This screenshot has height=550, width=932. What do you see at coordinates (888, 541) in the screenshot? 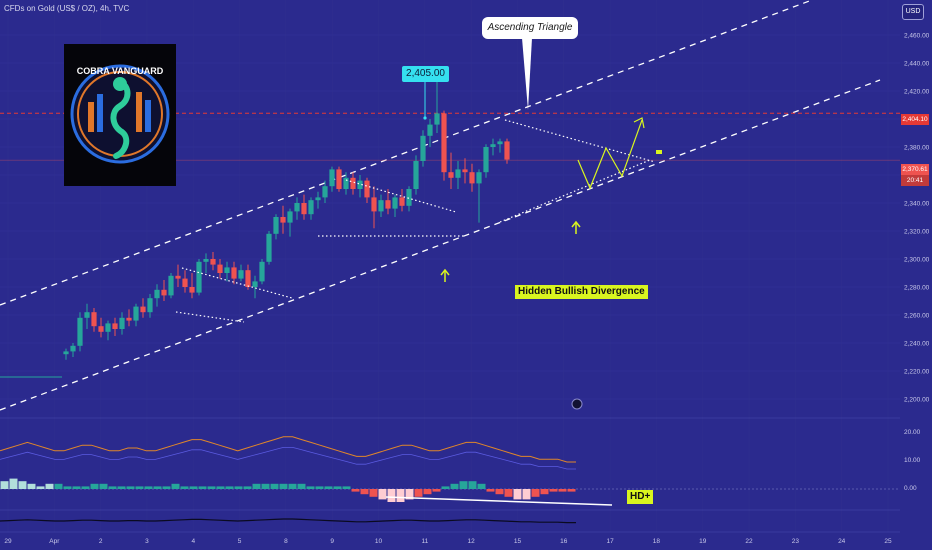
I see `x-tick-label: 25` at bounding box center [888, 541].